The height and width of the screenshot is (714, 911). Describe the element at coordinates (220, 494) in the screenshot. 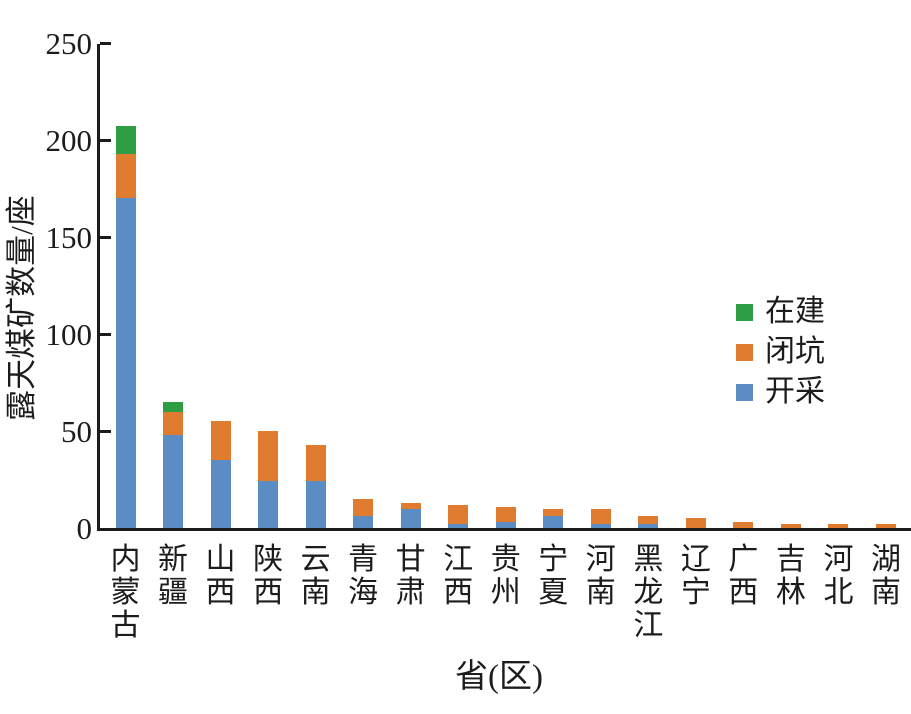

I see `bar-segment-开采-山西` at that location.